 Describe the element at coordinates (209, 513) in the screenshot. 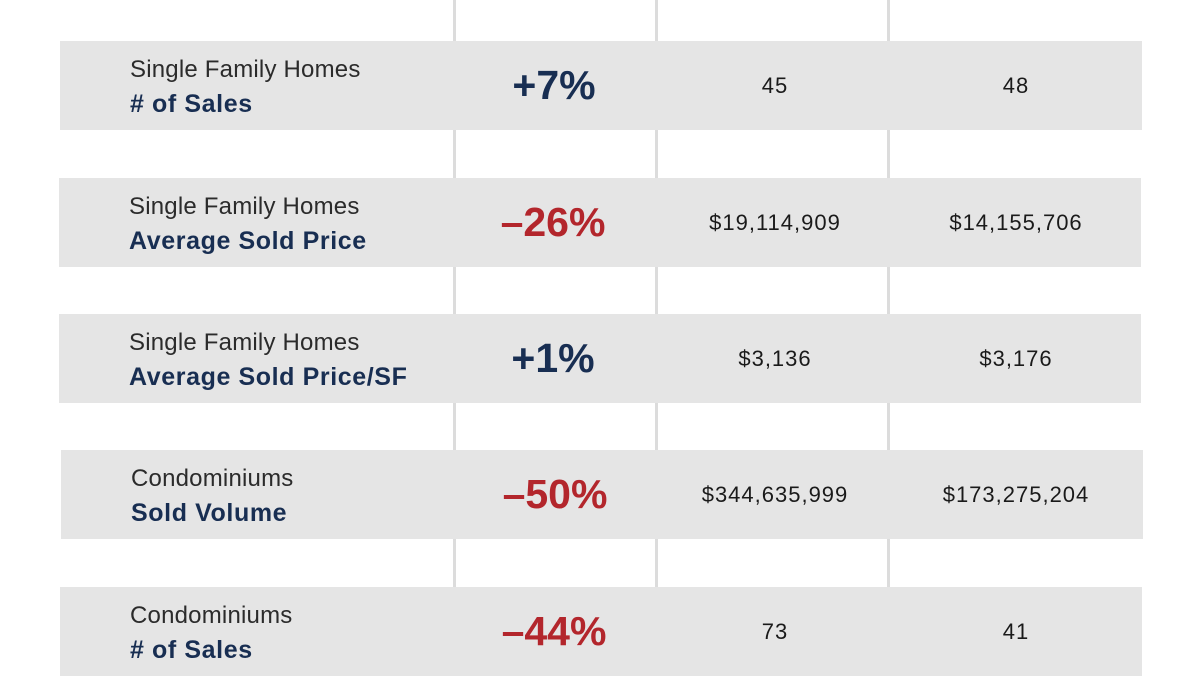

I see `metric-label: Sold Volume` at that location.